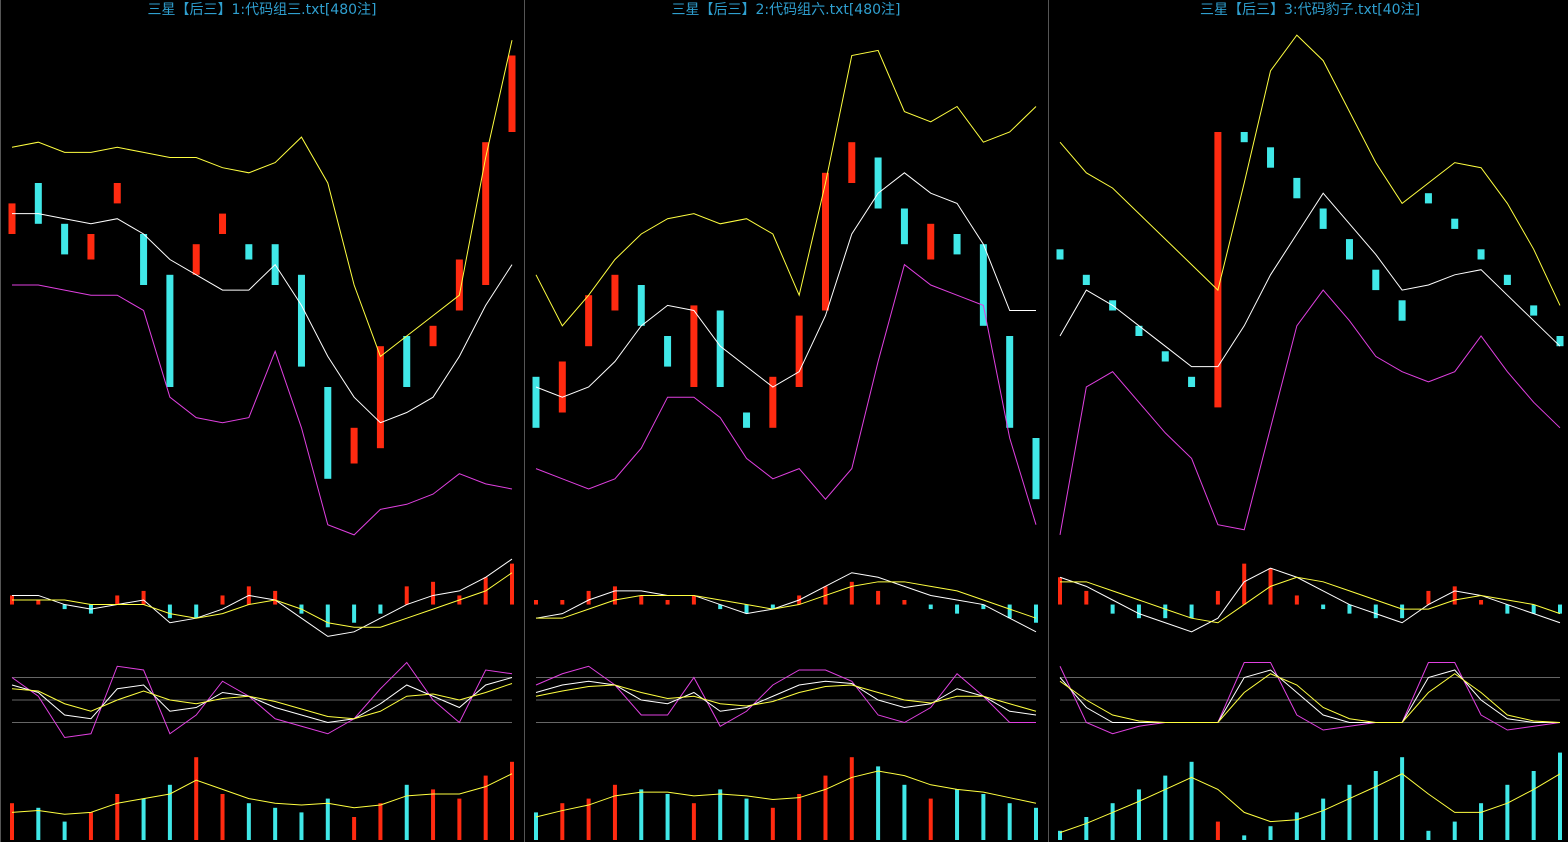 Image resolution: width=1568 pixels, height=842 pixels. What do you see at coordinates (1310, 10) in the screenshot?
I see `panel-title: 三星【后三】3:代码豹子.txt[40注]` at bounding box center [1310, 10].